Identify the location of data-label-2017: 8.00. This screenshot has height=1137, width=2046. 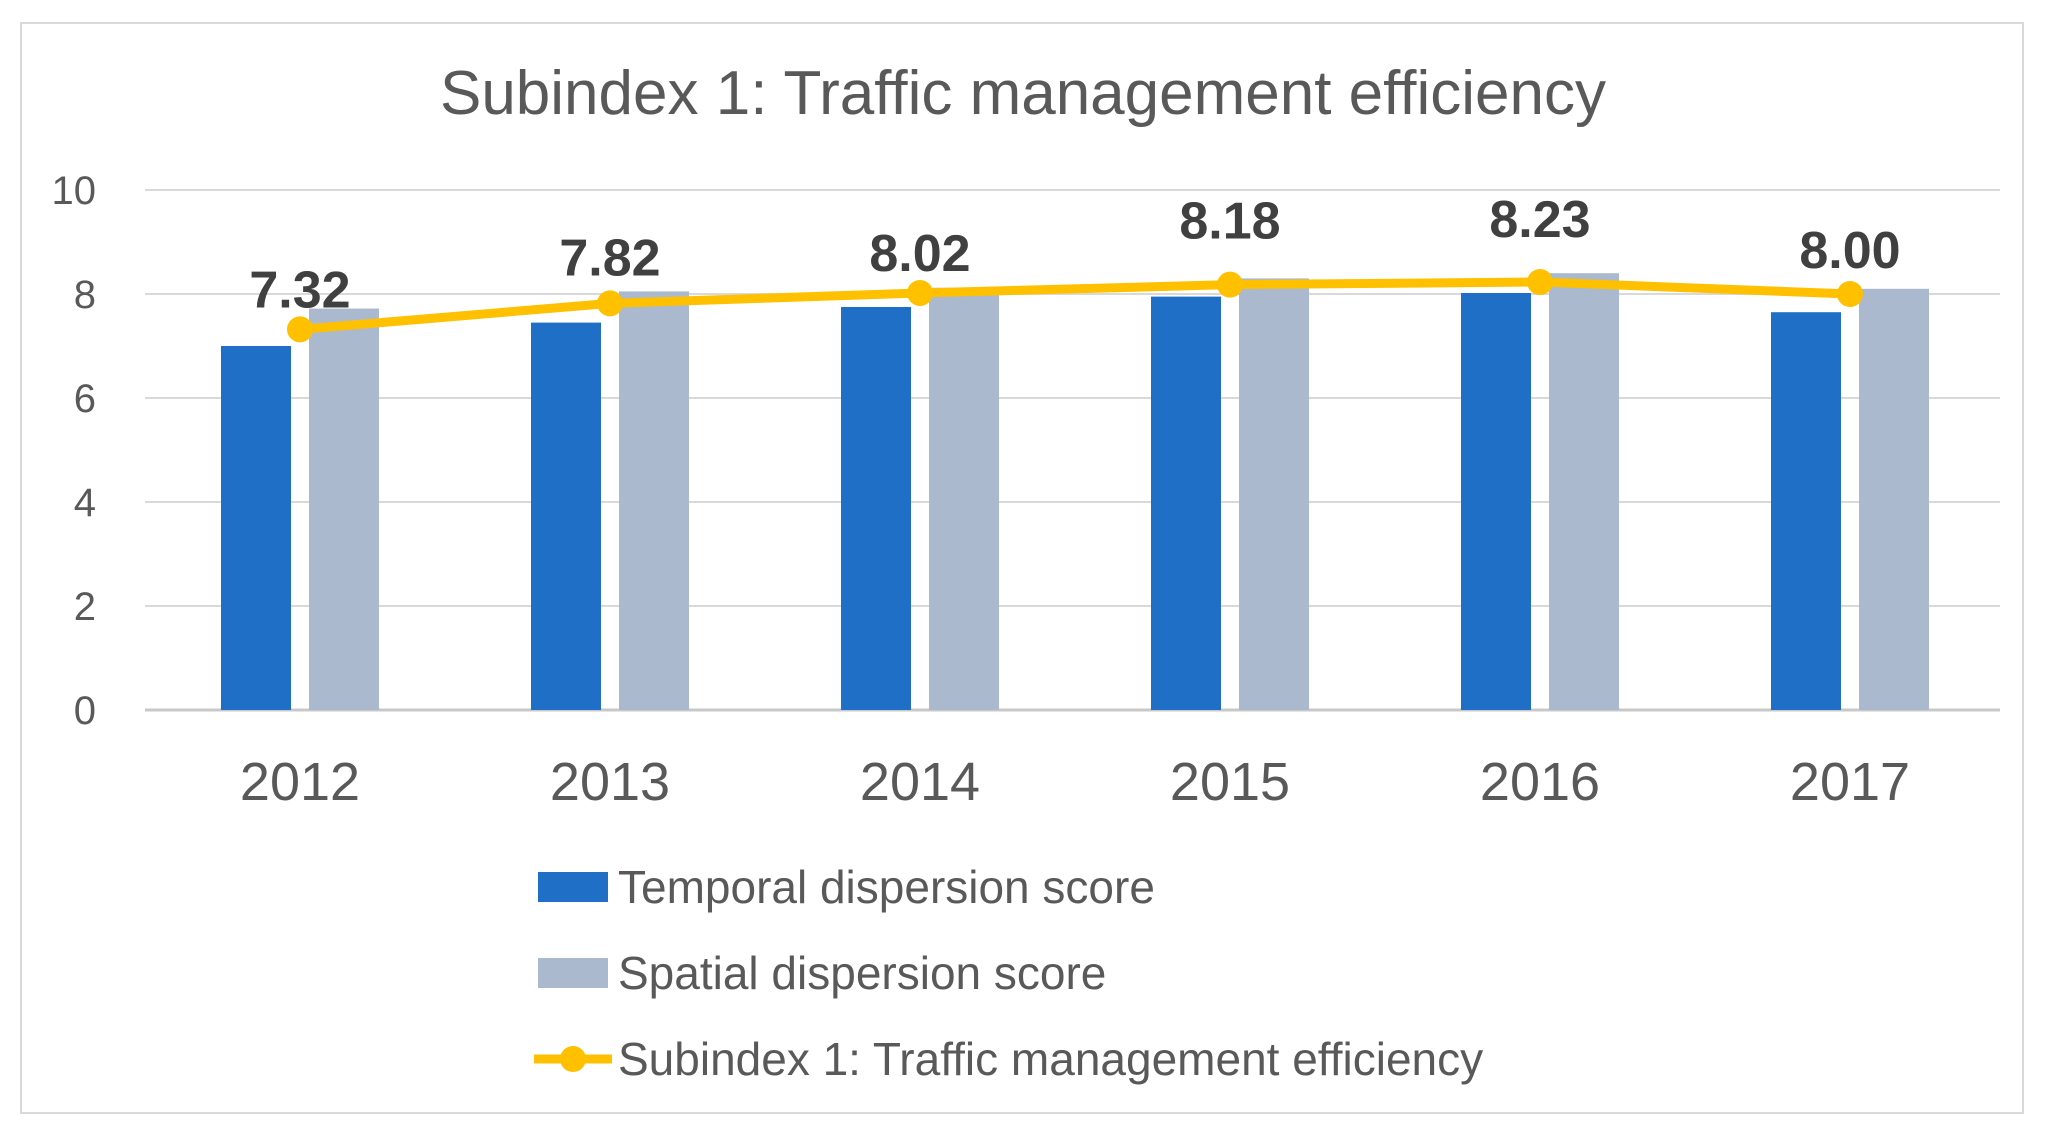
(1849, 251).